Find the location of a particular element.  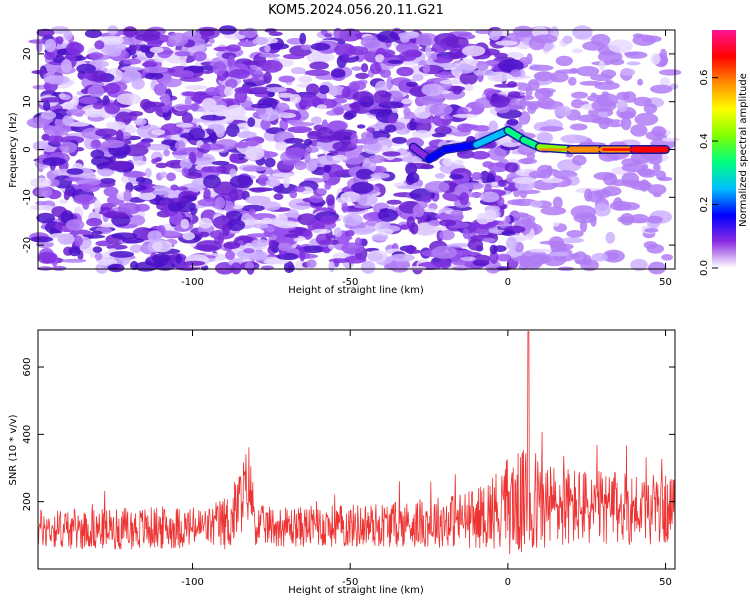

spectrogram-ytick-label: 0 is located at coordinates (27, 149).